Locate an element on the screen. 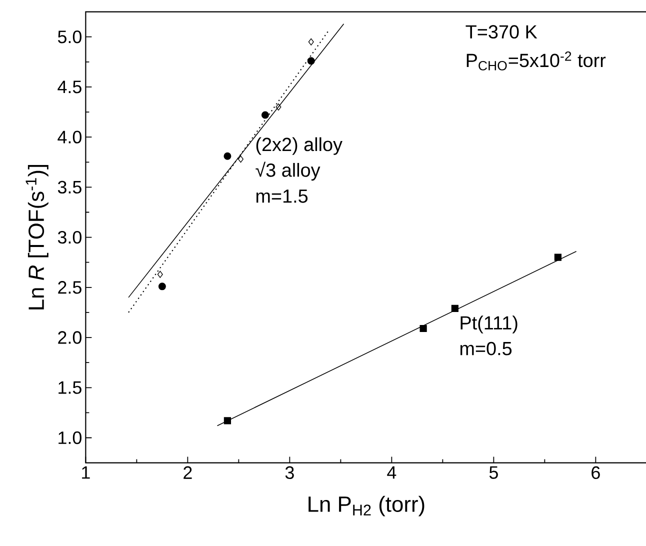  y-tick-label: 4.0 is located at coordinates (70, 137).